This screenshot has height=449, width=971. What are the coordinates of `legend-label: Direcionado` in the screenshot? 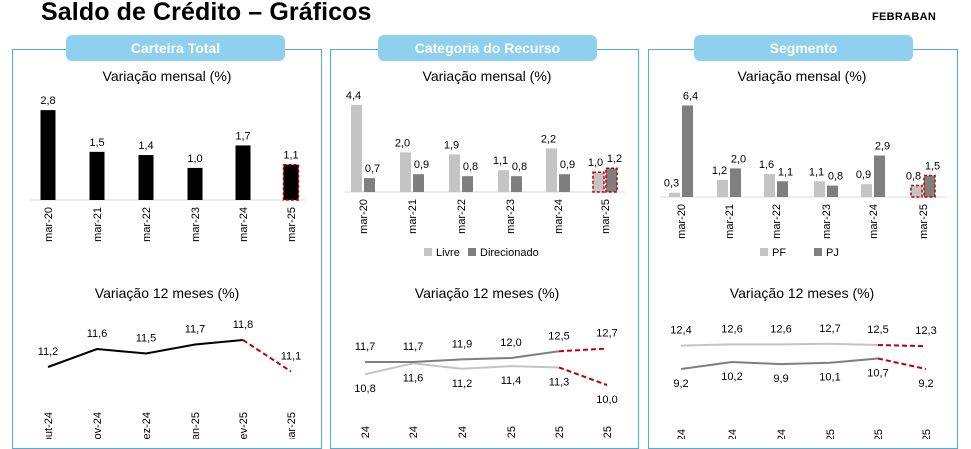 It's located at (509, 253).